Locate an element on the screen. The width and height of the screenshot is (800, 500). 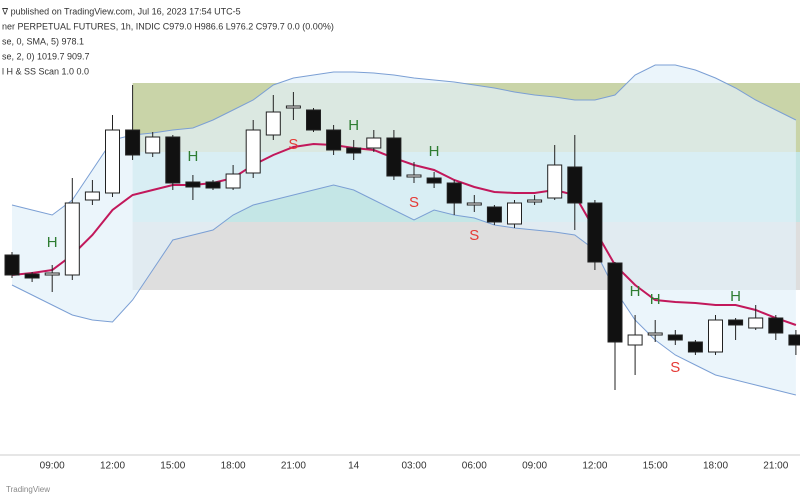
footer: TradingView is located at coordinates (28, 489).